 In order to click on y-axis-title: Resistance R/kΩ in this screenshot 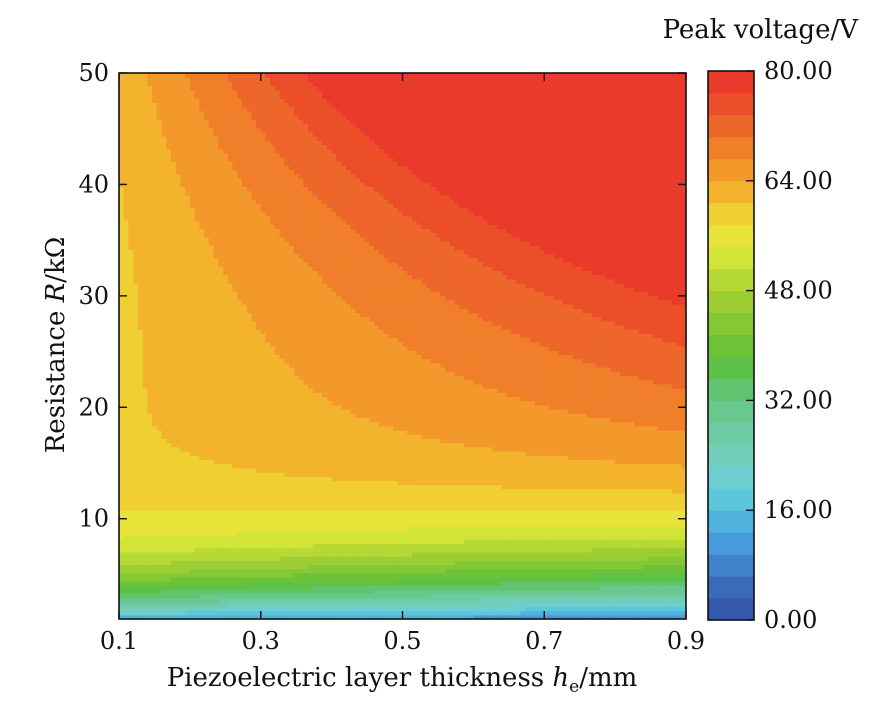, I will do `click(56, 345)`.